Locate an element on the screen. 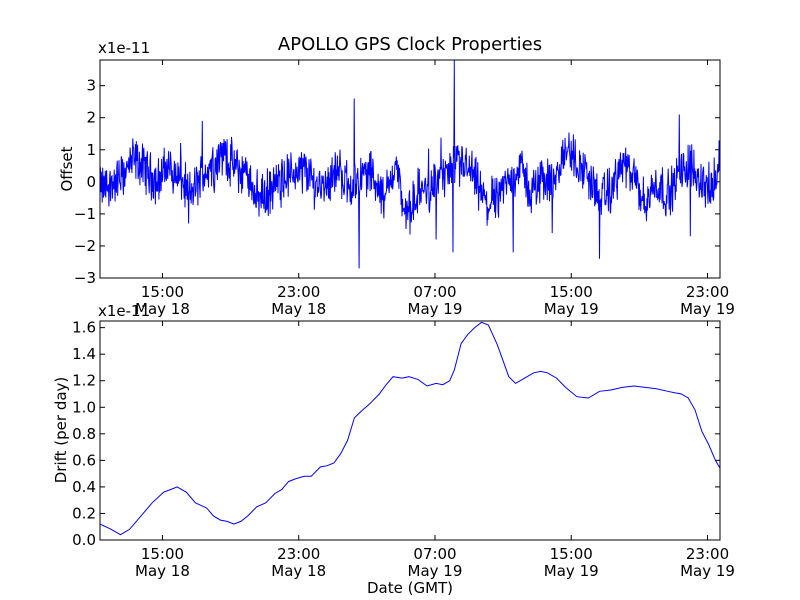 The width and height of the screenshot is (800, 600). offset-y-axis-label: Offset is located at coordinates (67, 168).